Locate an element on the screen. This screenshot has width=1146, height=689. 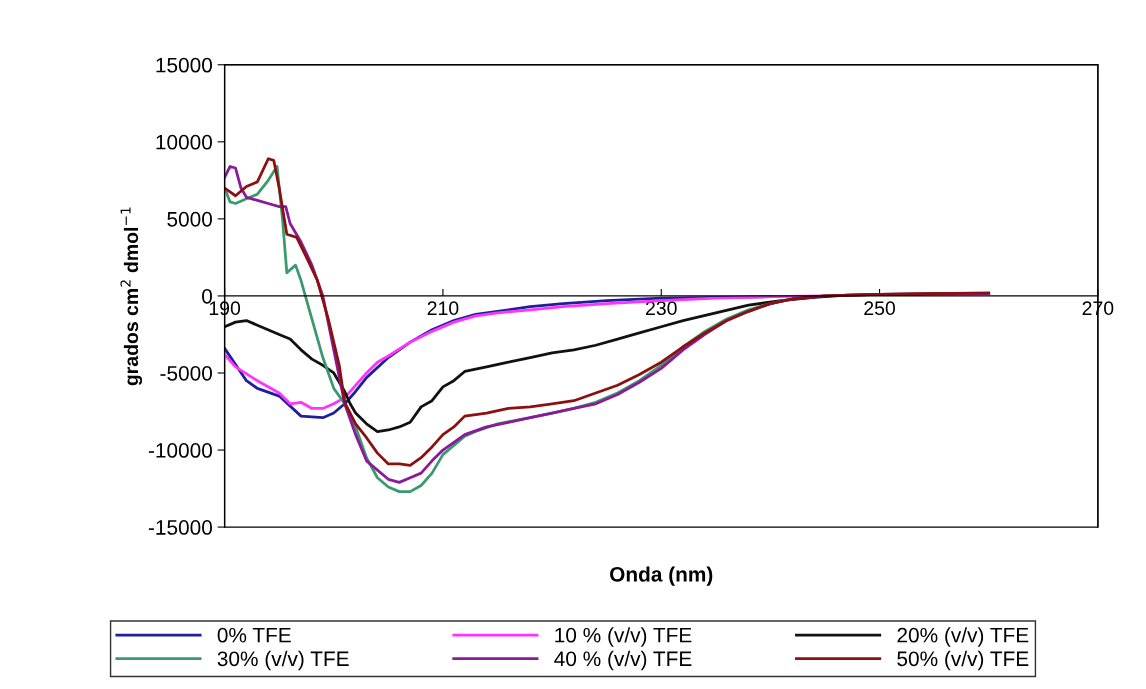
y-tick-label: -10000 is located at coordinates (180, 450).